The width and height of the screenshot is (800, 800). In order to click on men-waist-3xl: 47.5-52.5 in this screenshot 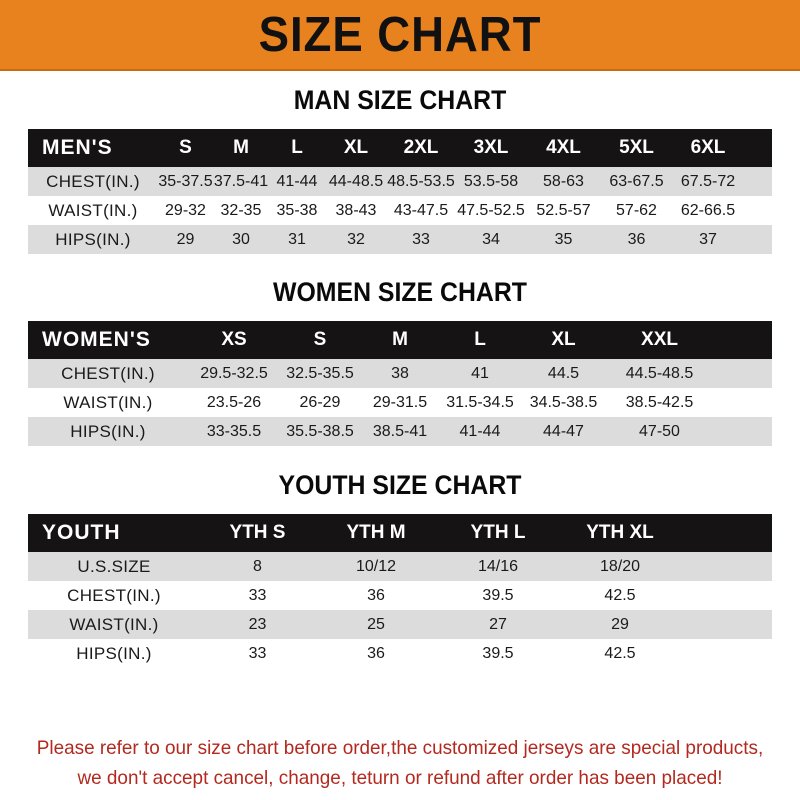, I will do `click(491, 210)`.